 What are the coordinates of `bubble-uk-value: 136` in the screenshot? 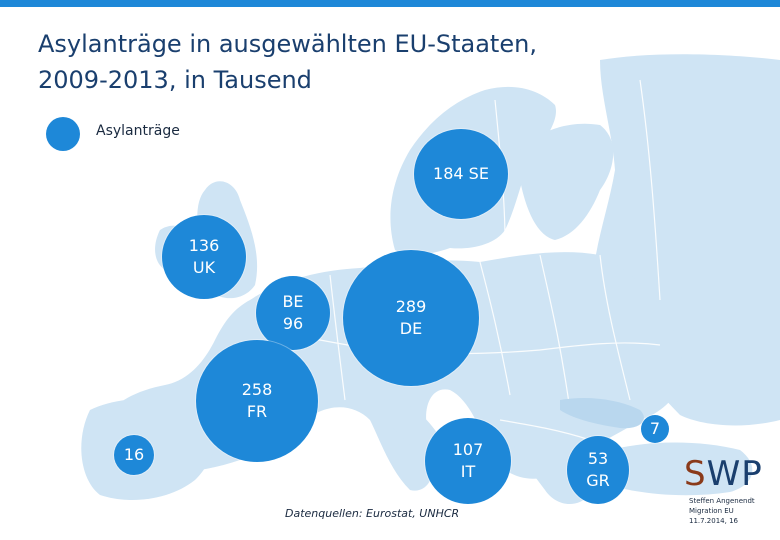 It's located at (204, 245).